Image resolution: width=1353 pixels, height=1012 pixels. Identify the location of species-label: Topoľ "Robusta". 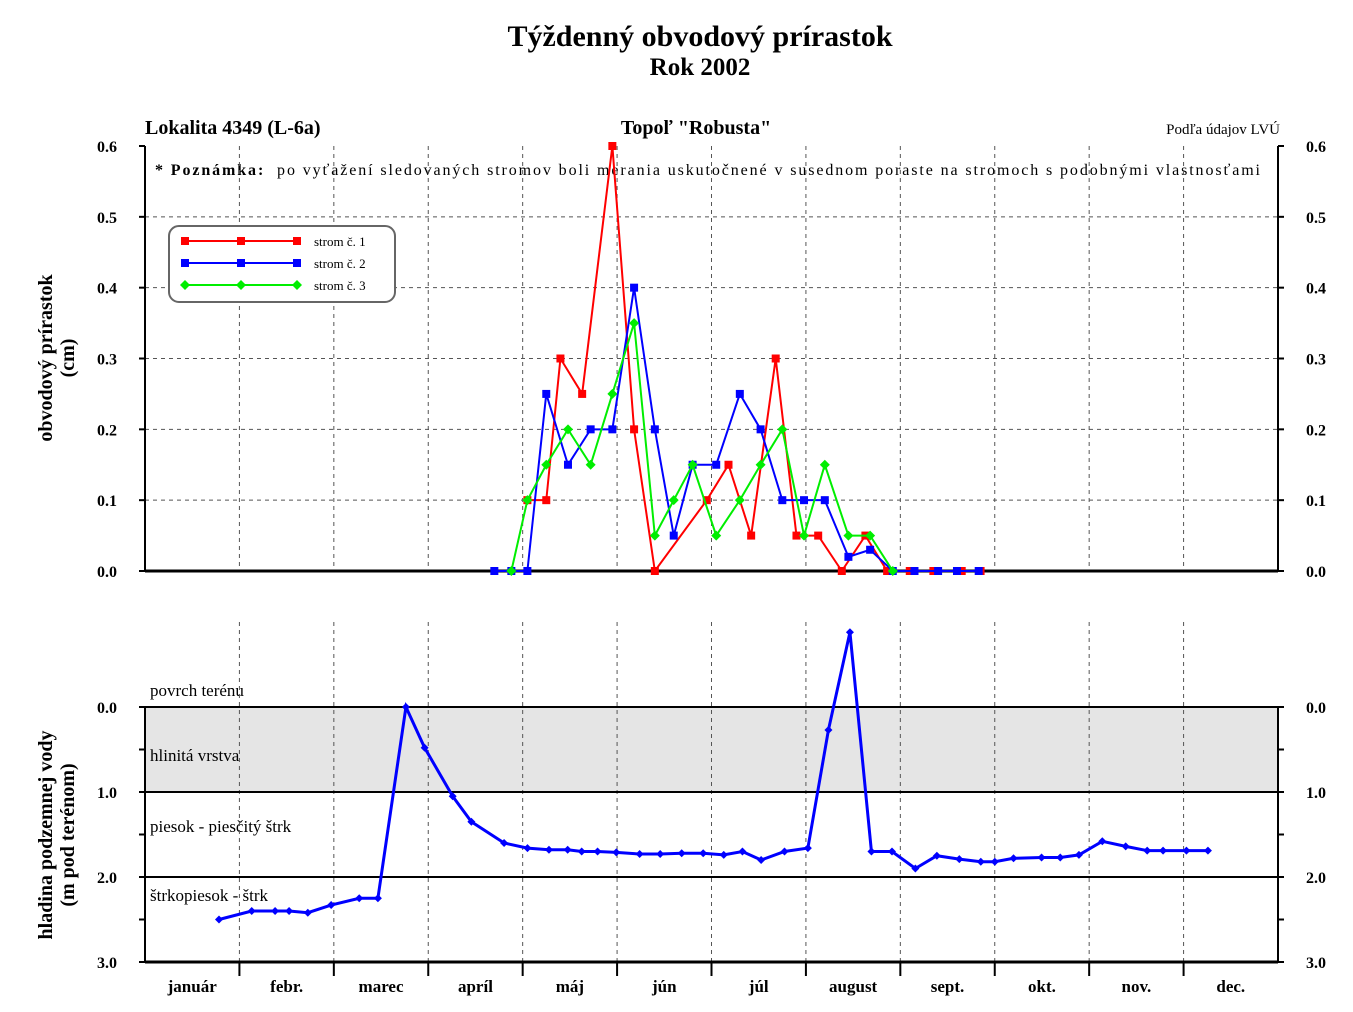
(696, 128).